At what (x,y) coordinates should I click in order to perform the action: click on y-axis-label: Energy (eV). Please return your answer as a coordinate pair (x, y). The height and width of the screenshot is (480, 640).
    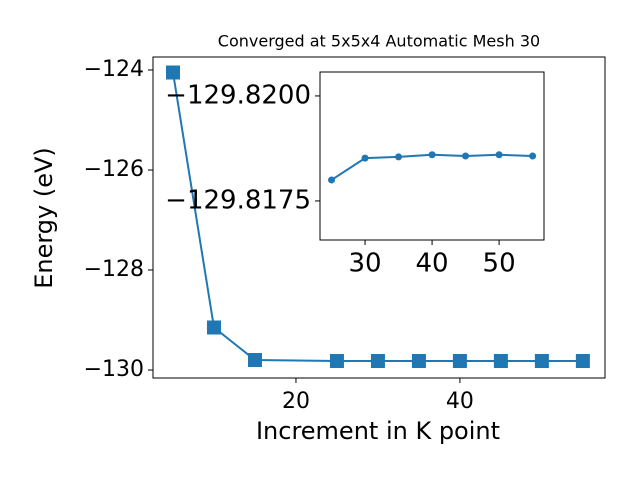
    Looking at the image, I should click on (44, 218).